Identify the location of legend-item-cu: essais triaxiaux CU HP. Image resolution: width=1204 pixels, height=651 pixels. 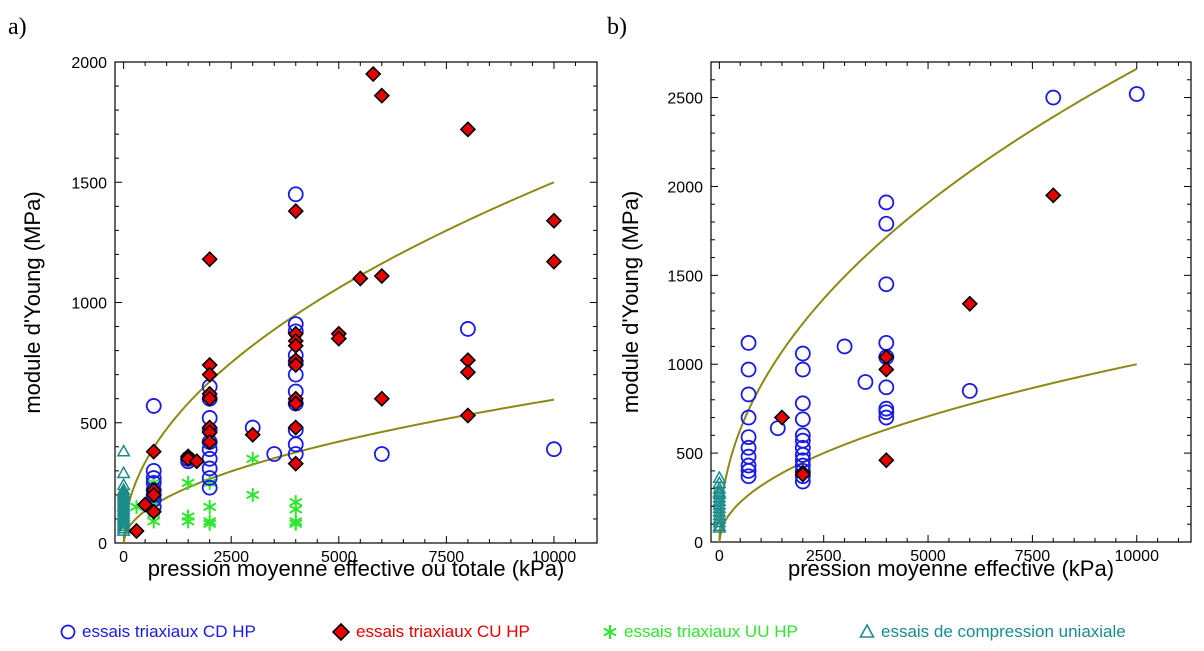
(430, 632).